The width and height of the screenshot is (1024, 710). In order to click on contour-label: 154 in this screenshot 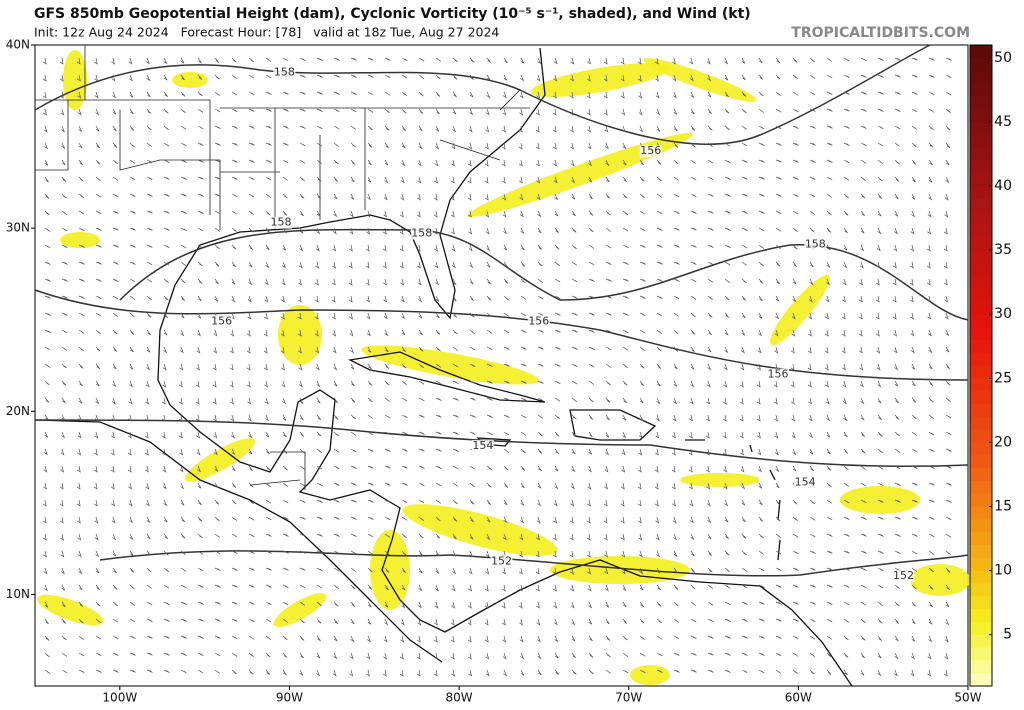, I will do `click(805, 482)`.